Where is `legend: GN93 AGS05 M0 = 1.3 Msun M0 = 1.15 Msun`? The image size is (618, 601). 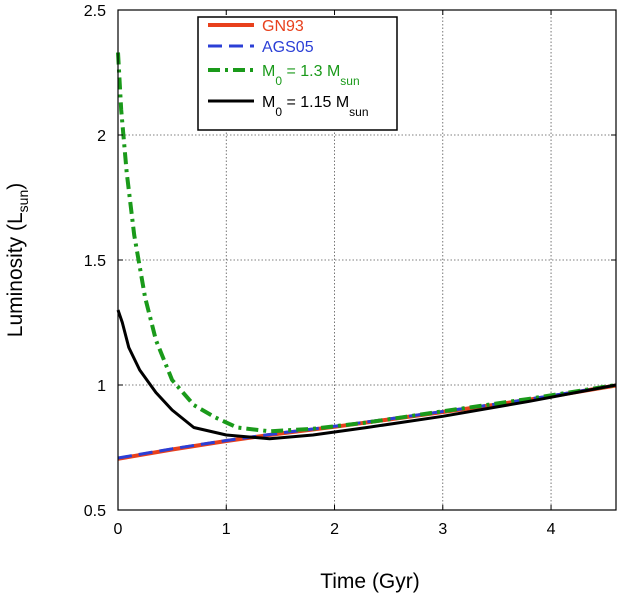
legend: GN93 AGS05 M0 = 1.3 Msun M0 = 1.15 Msun is located at coordinates (297, 73).